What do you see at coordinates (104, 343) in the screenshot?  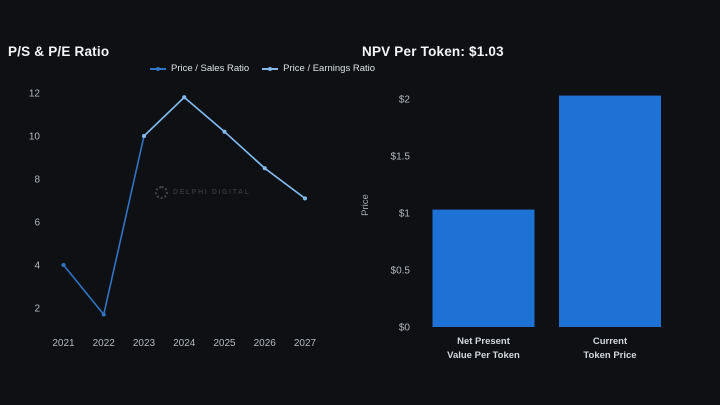 I see `x-tick-label: 2022` at bounding box center [104, 343].